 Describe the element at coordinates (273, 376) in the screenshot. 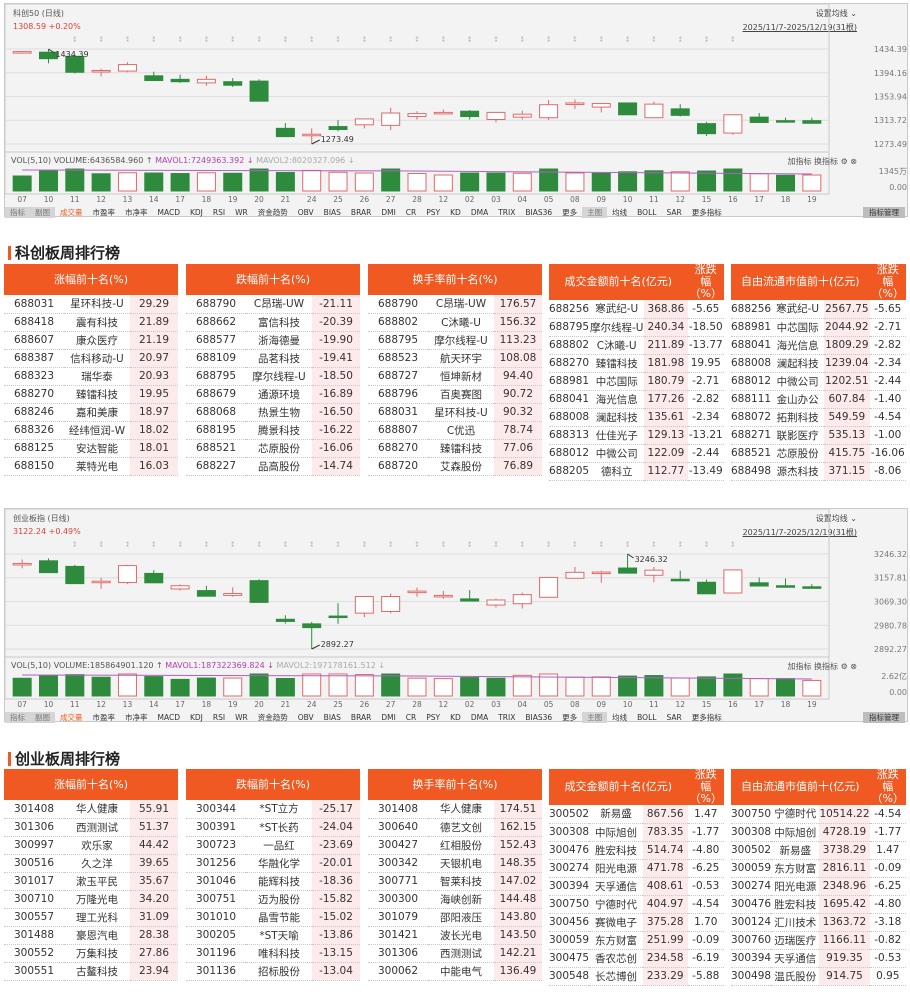

I see `table-row: 688795 摩尔线程-U -18.50` at that location.